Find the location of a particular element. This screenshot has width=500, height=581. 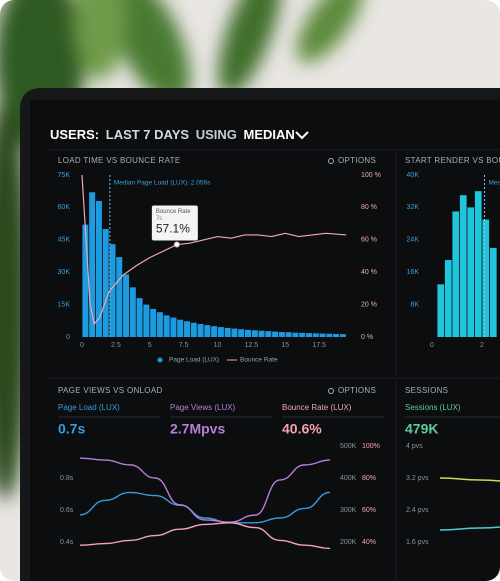

y-tick-label: 1.6 pvs is located at coordinates (417, 542).